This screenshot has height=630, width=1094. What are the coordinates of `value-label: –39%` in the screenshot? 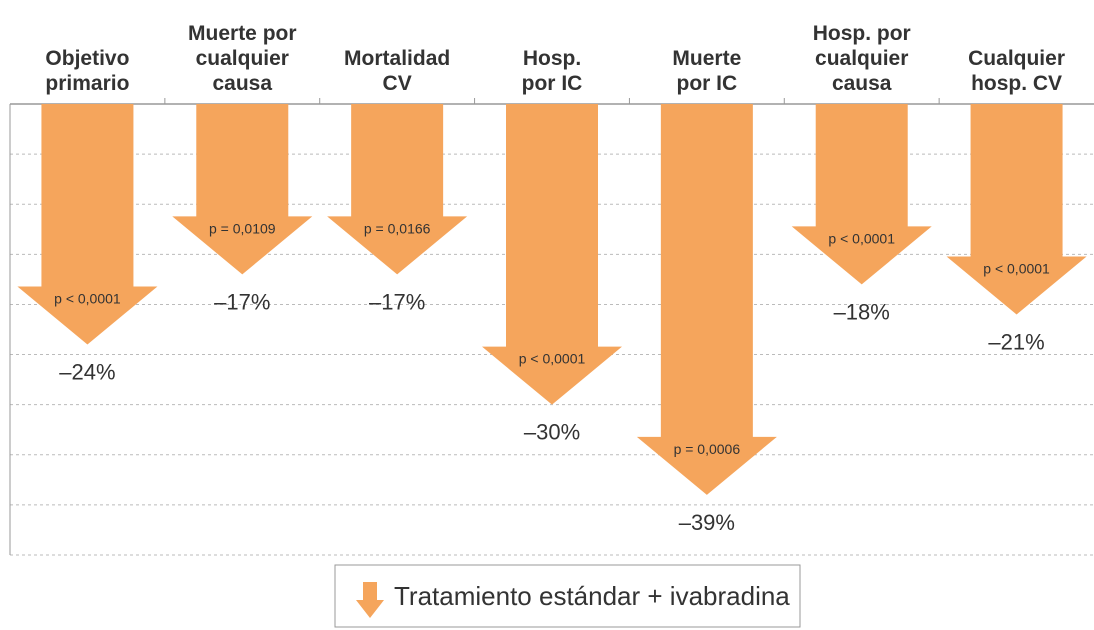 It's located at (707, 522).